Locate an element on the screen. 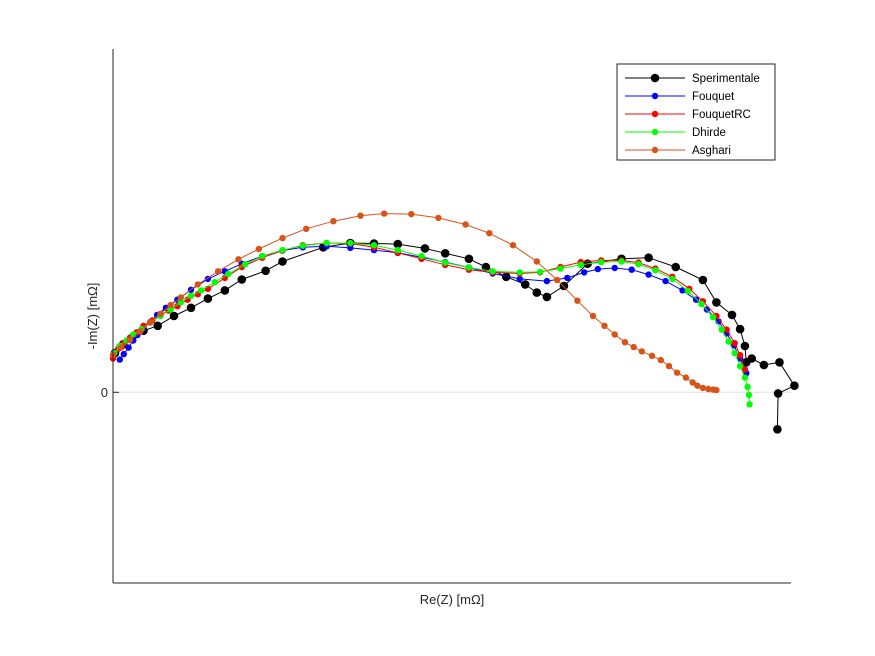 The height and width of the screenshot is (656, 875). legend-item: Dhirde is located at coordinates (675, 133).